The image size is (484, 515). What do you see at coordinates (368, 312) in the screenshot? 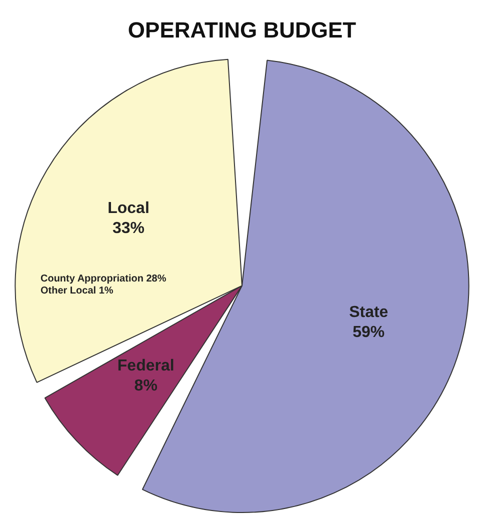
I see `slice-label: State` at bounding box center [368, 312].